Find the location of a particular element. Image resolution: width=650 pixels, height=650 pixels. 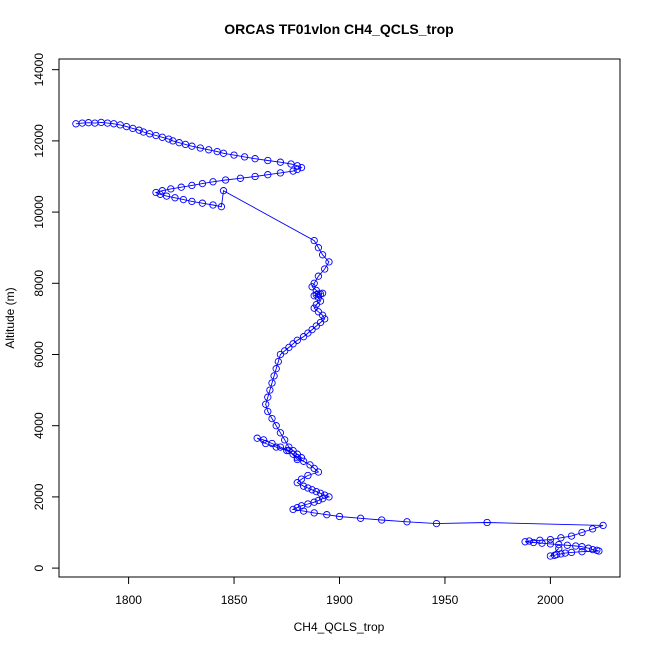

y-tick-label: 4000 is located at coordinates (39, 425).